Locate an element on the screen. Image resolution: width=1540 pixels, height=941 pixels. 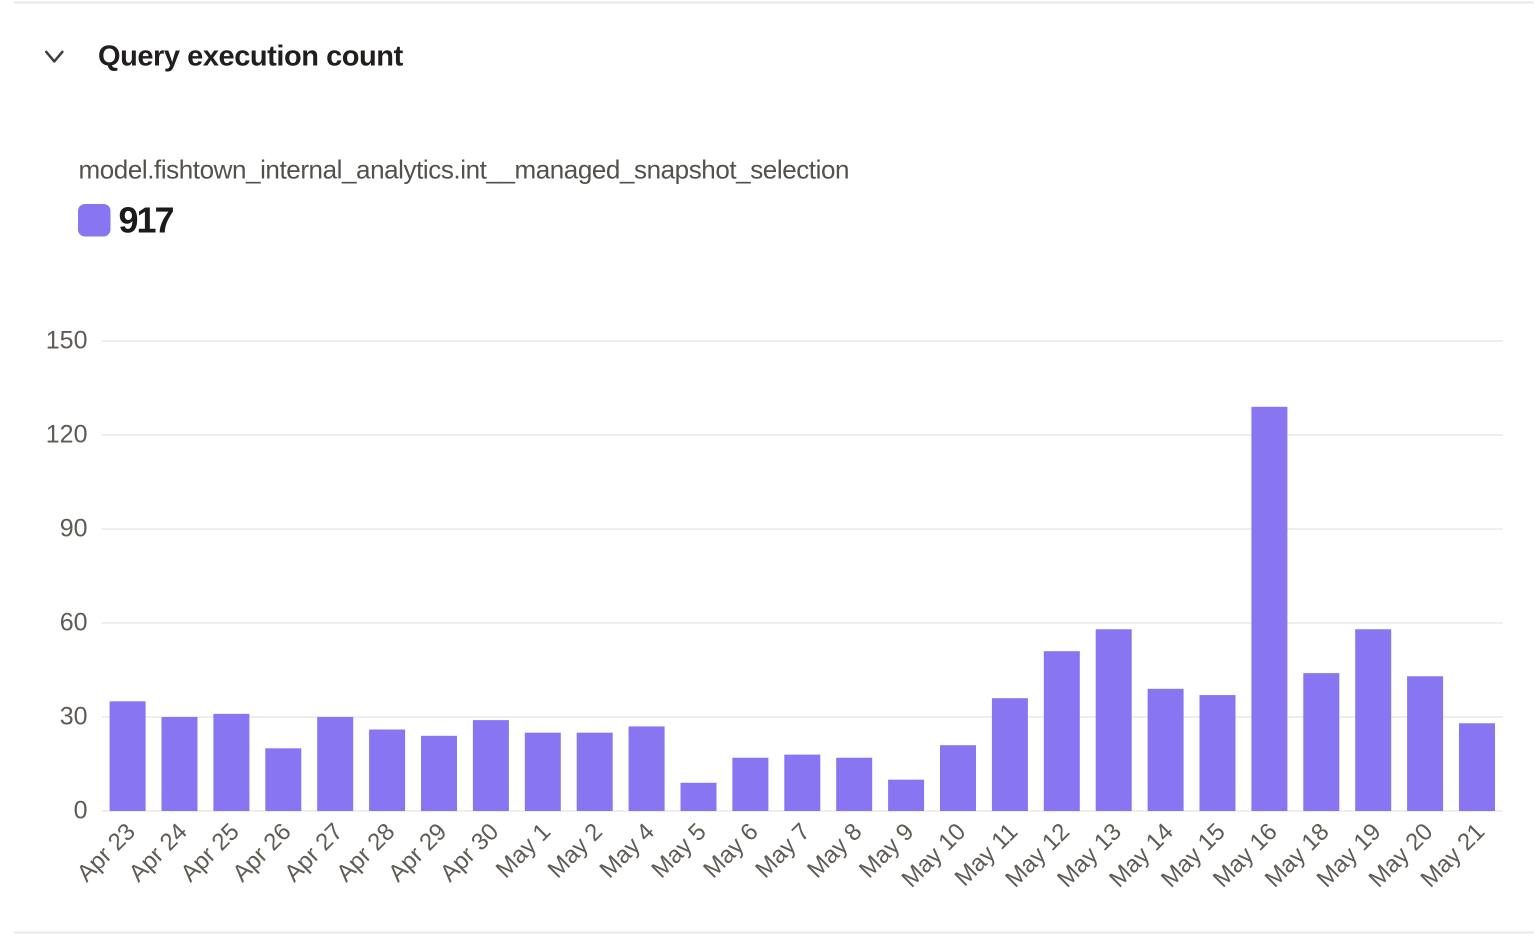
svg-text: 30 is located at coordinates (74, 717).